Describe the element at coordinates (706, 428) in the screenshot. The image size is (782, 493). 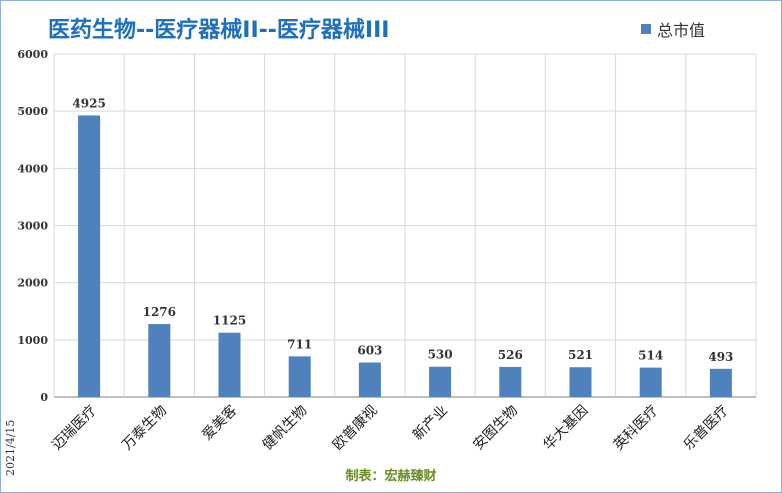
I see `category-label: 乐普医疗` at that location.